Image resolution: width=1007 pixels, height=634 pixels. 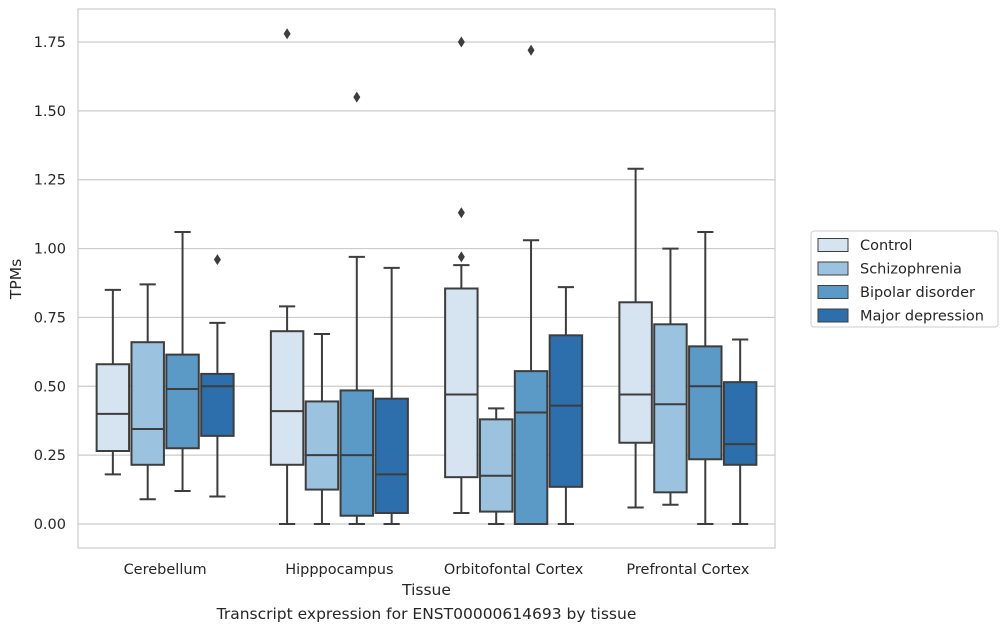 I want to click on x-axis-title: Tissue, so click(x=426, y=590).